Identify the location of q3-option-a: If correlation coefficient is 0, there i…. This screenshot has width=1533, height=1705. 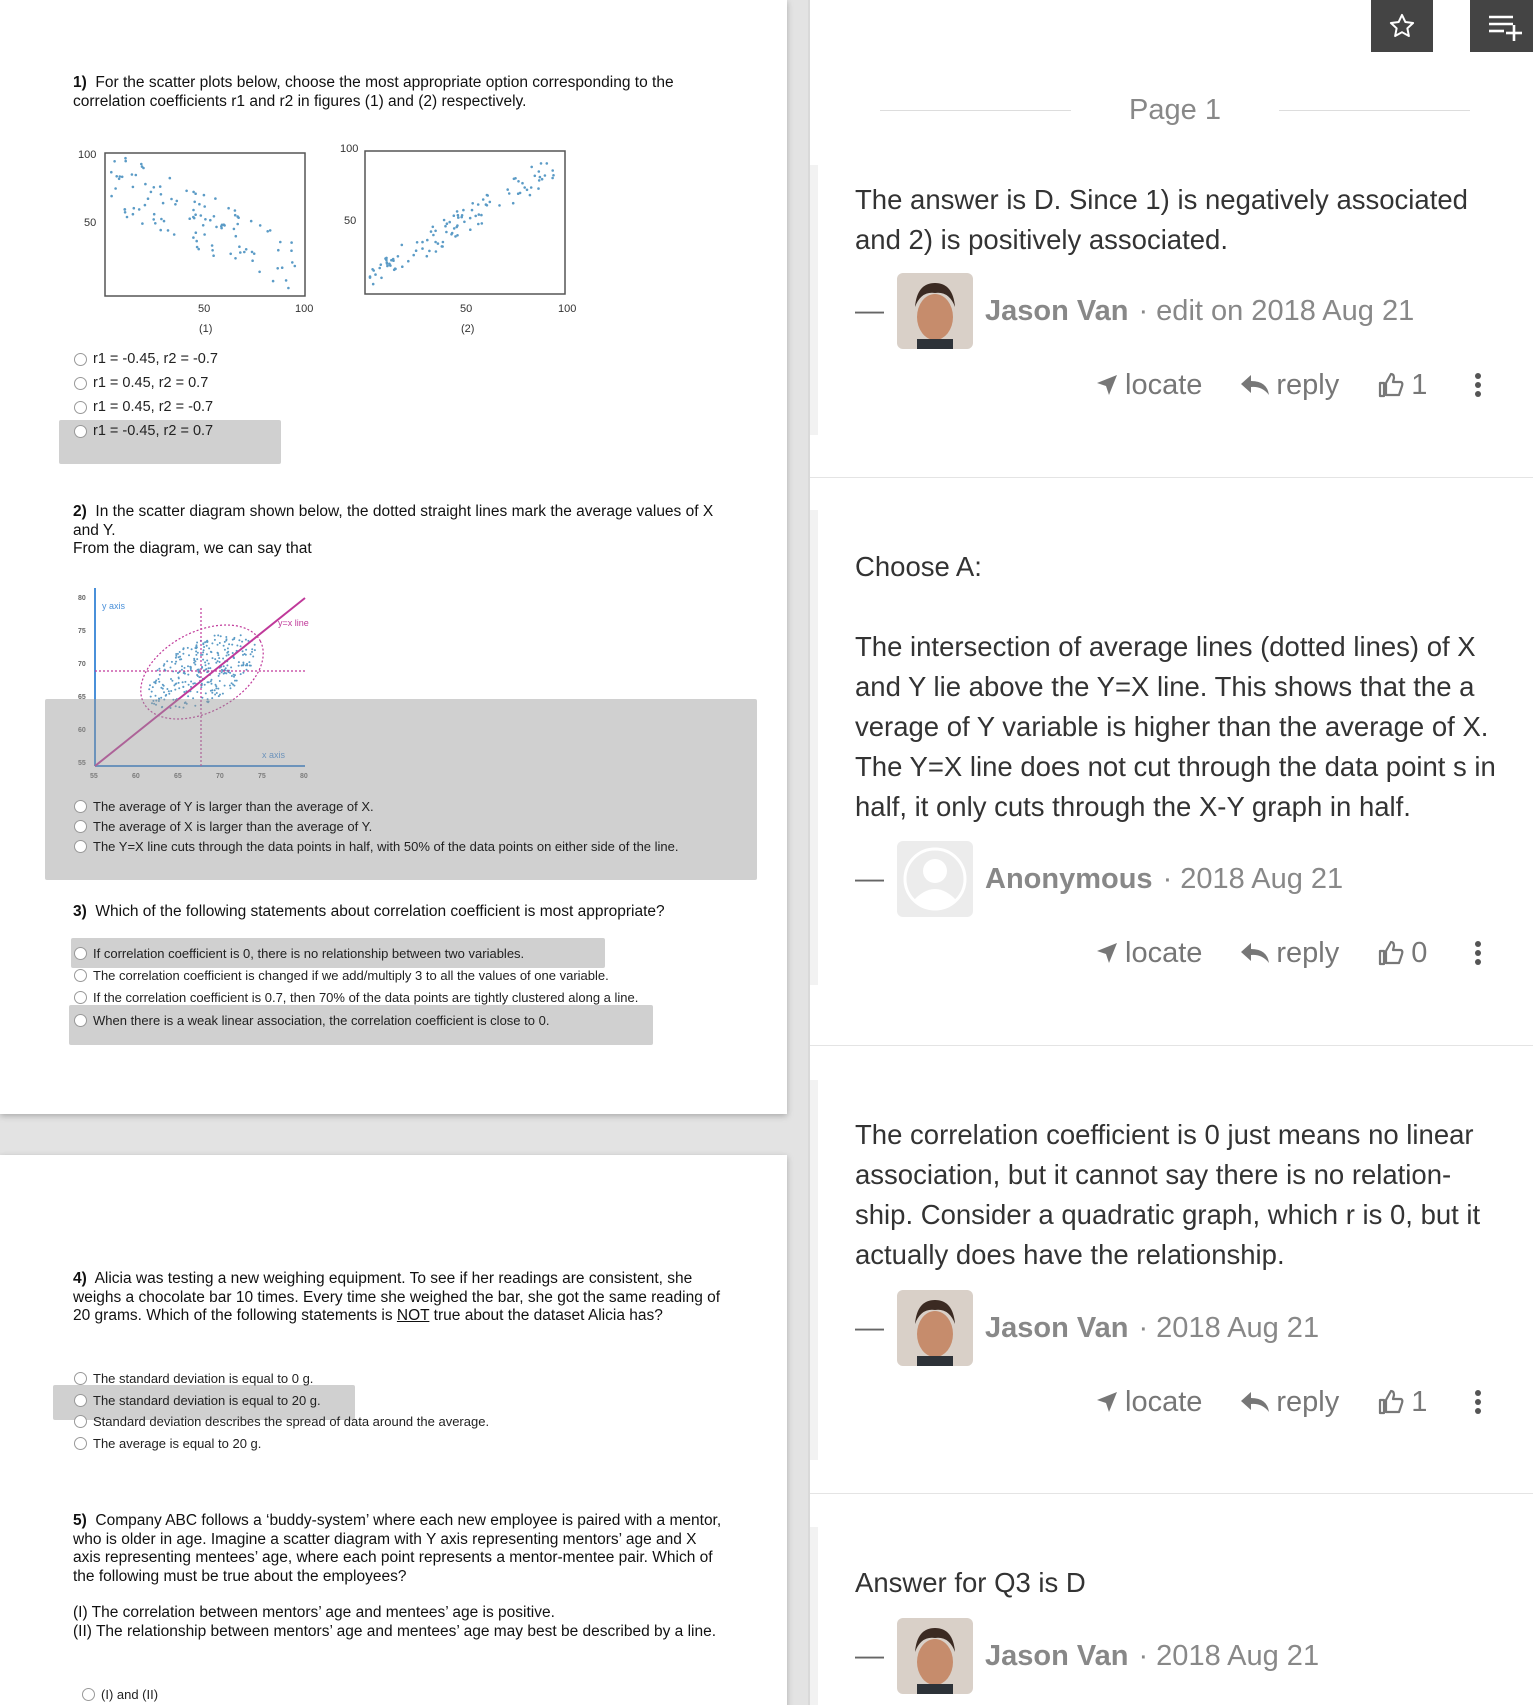
(299, 953).